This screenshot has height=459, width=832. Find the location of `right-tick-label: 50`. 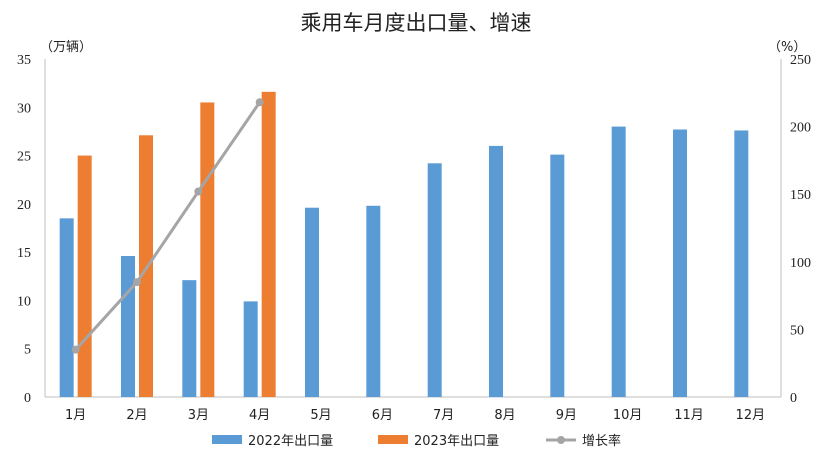

right-tick-label: 50 is located at coordinates (797, 330).